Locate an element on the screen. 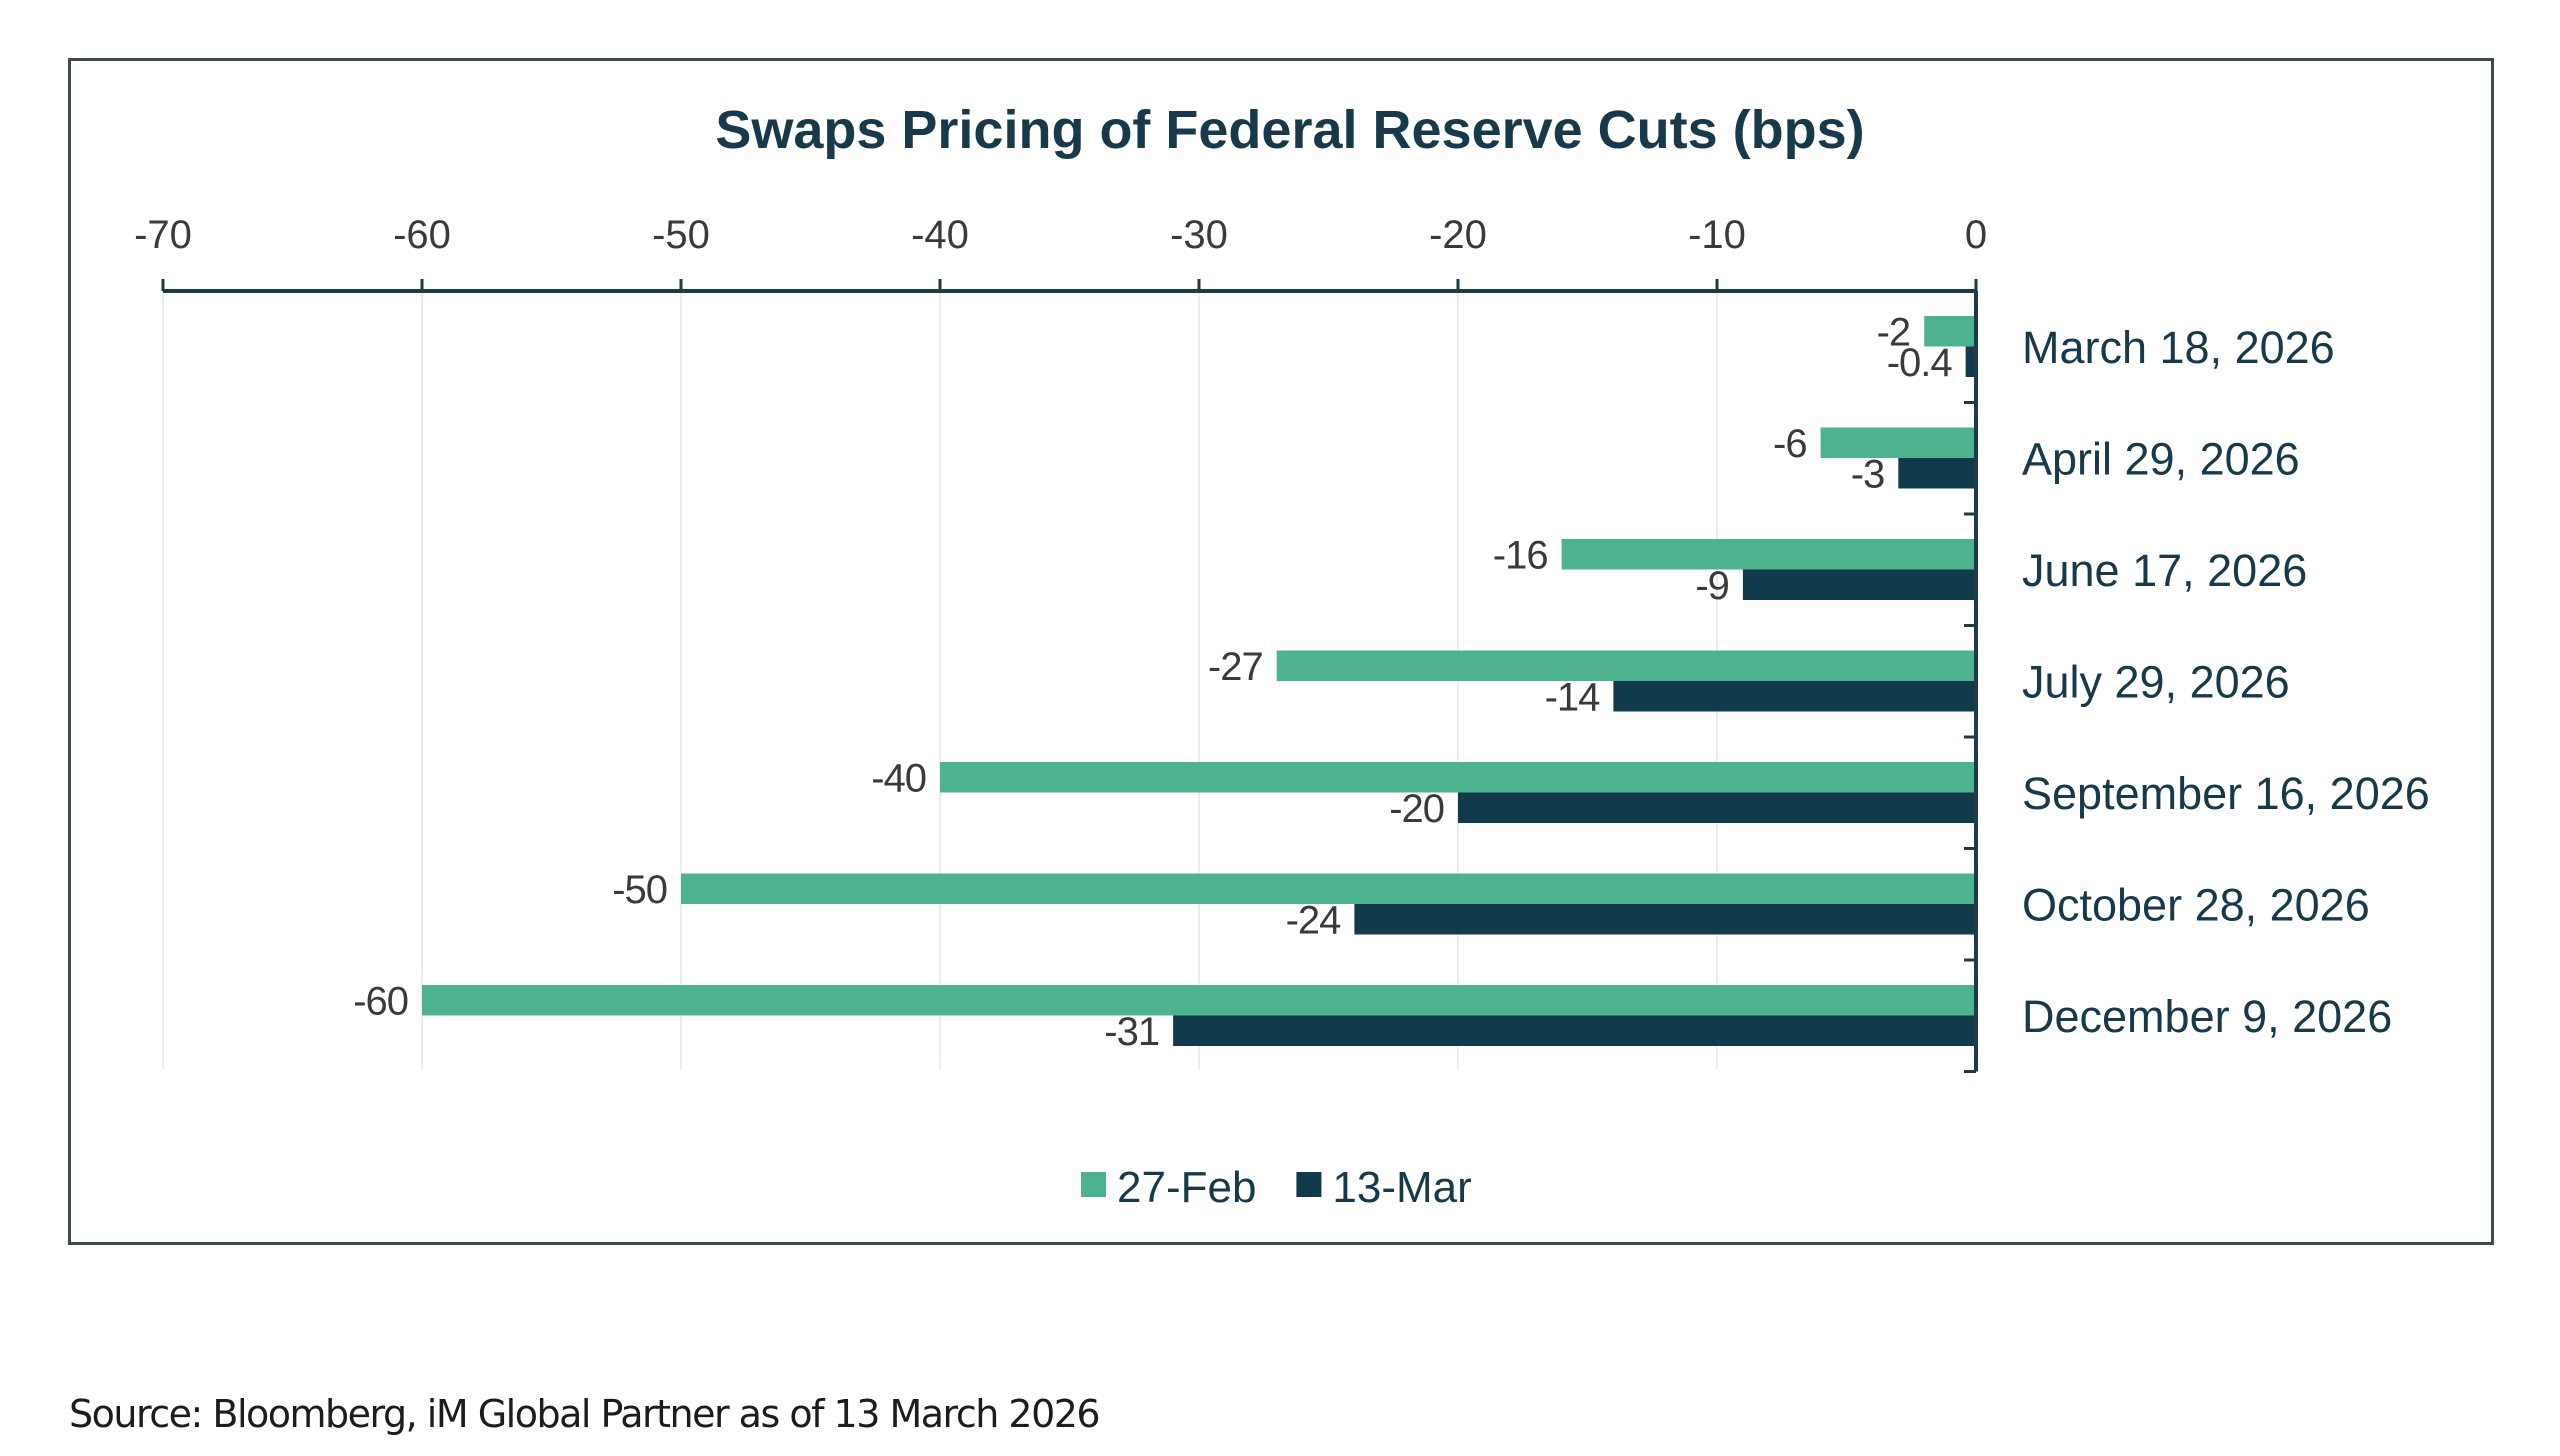 Image resolution: width=2560 pixels, height=1456 pixels. legend-label: 27-Feb is located at coordinates (1186, 1187).